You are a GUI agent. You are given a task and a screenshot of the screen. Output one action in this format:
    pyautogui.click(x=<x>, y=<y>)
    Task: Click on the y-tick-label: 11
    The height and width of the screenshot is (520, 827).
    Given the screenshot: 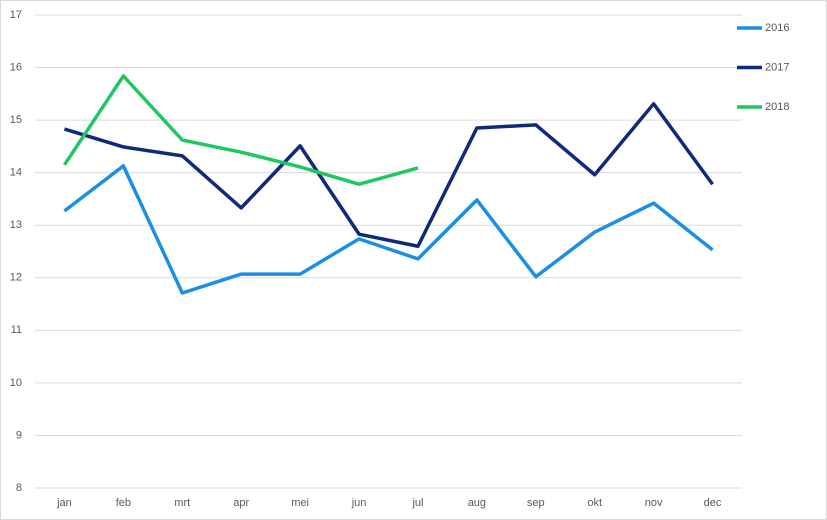 What is the action you would take?
    pyautogui.click(x=16, y=330)
    